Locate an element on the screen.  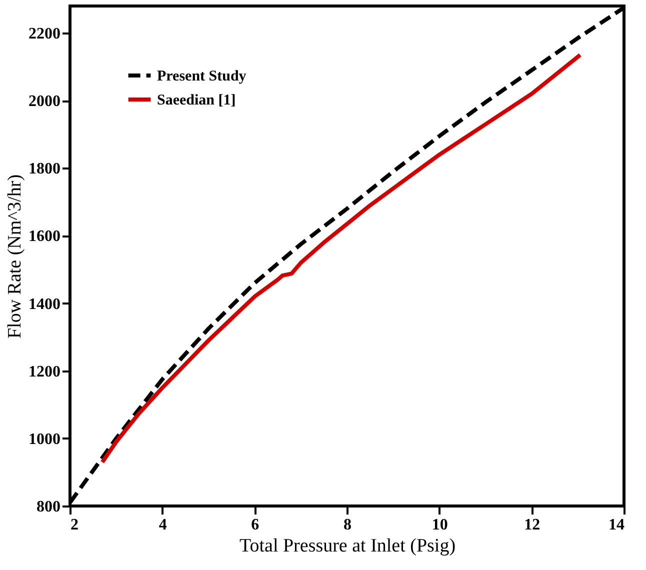
x-tick-label: 10 is located at coordinates (440, 525).